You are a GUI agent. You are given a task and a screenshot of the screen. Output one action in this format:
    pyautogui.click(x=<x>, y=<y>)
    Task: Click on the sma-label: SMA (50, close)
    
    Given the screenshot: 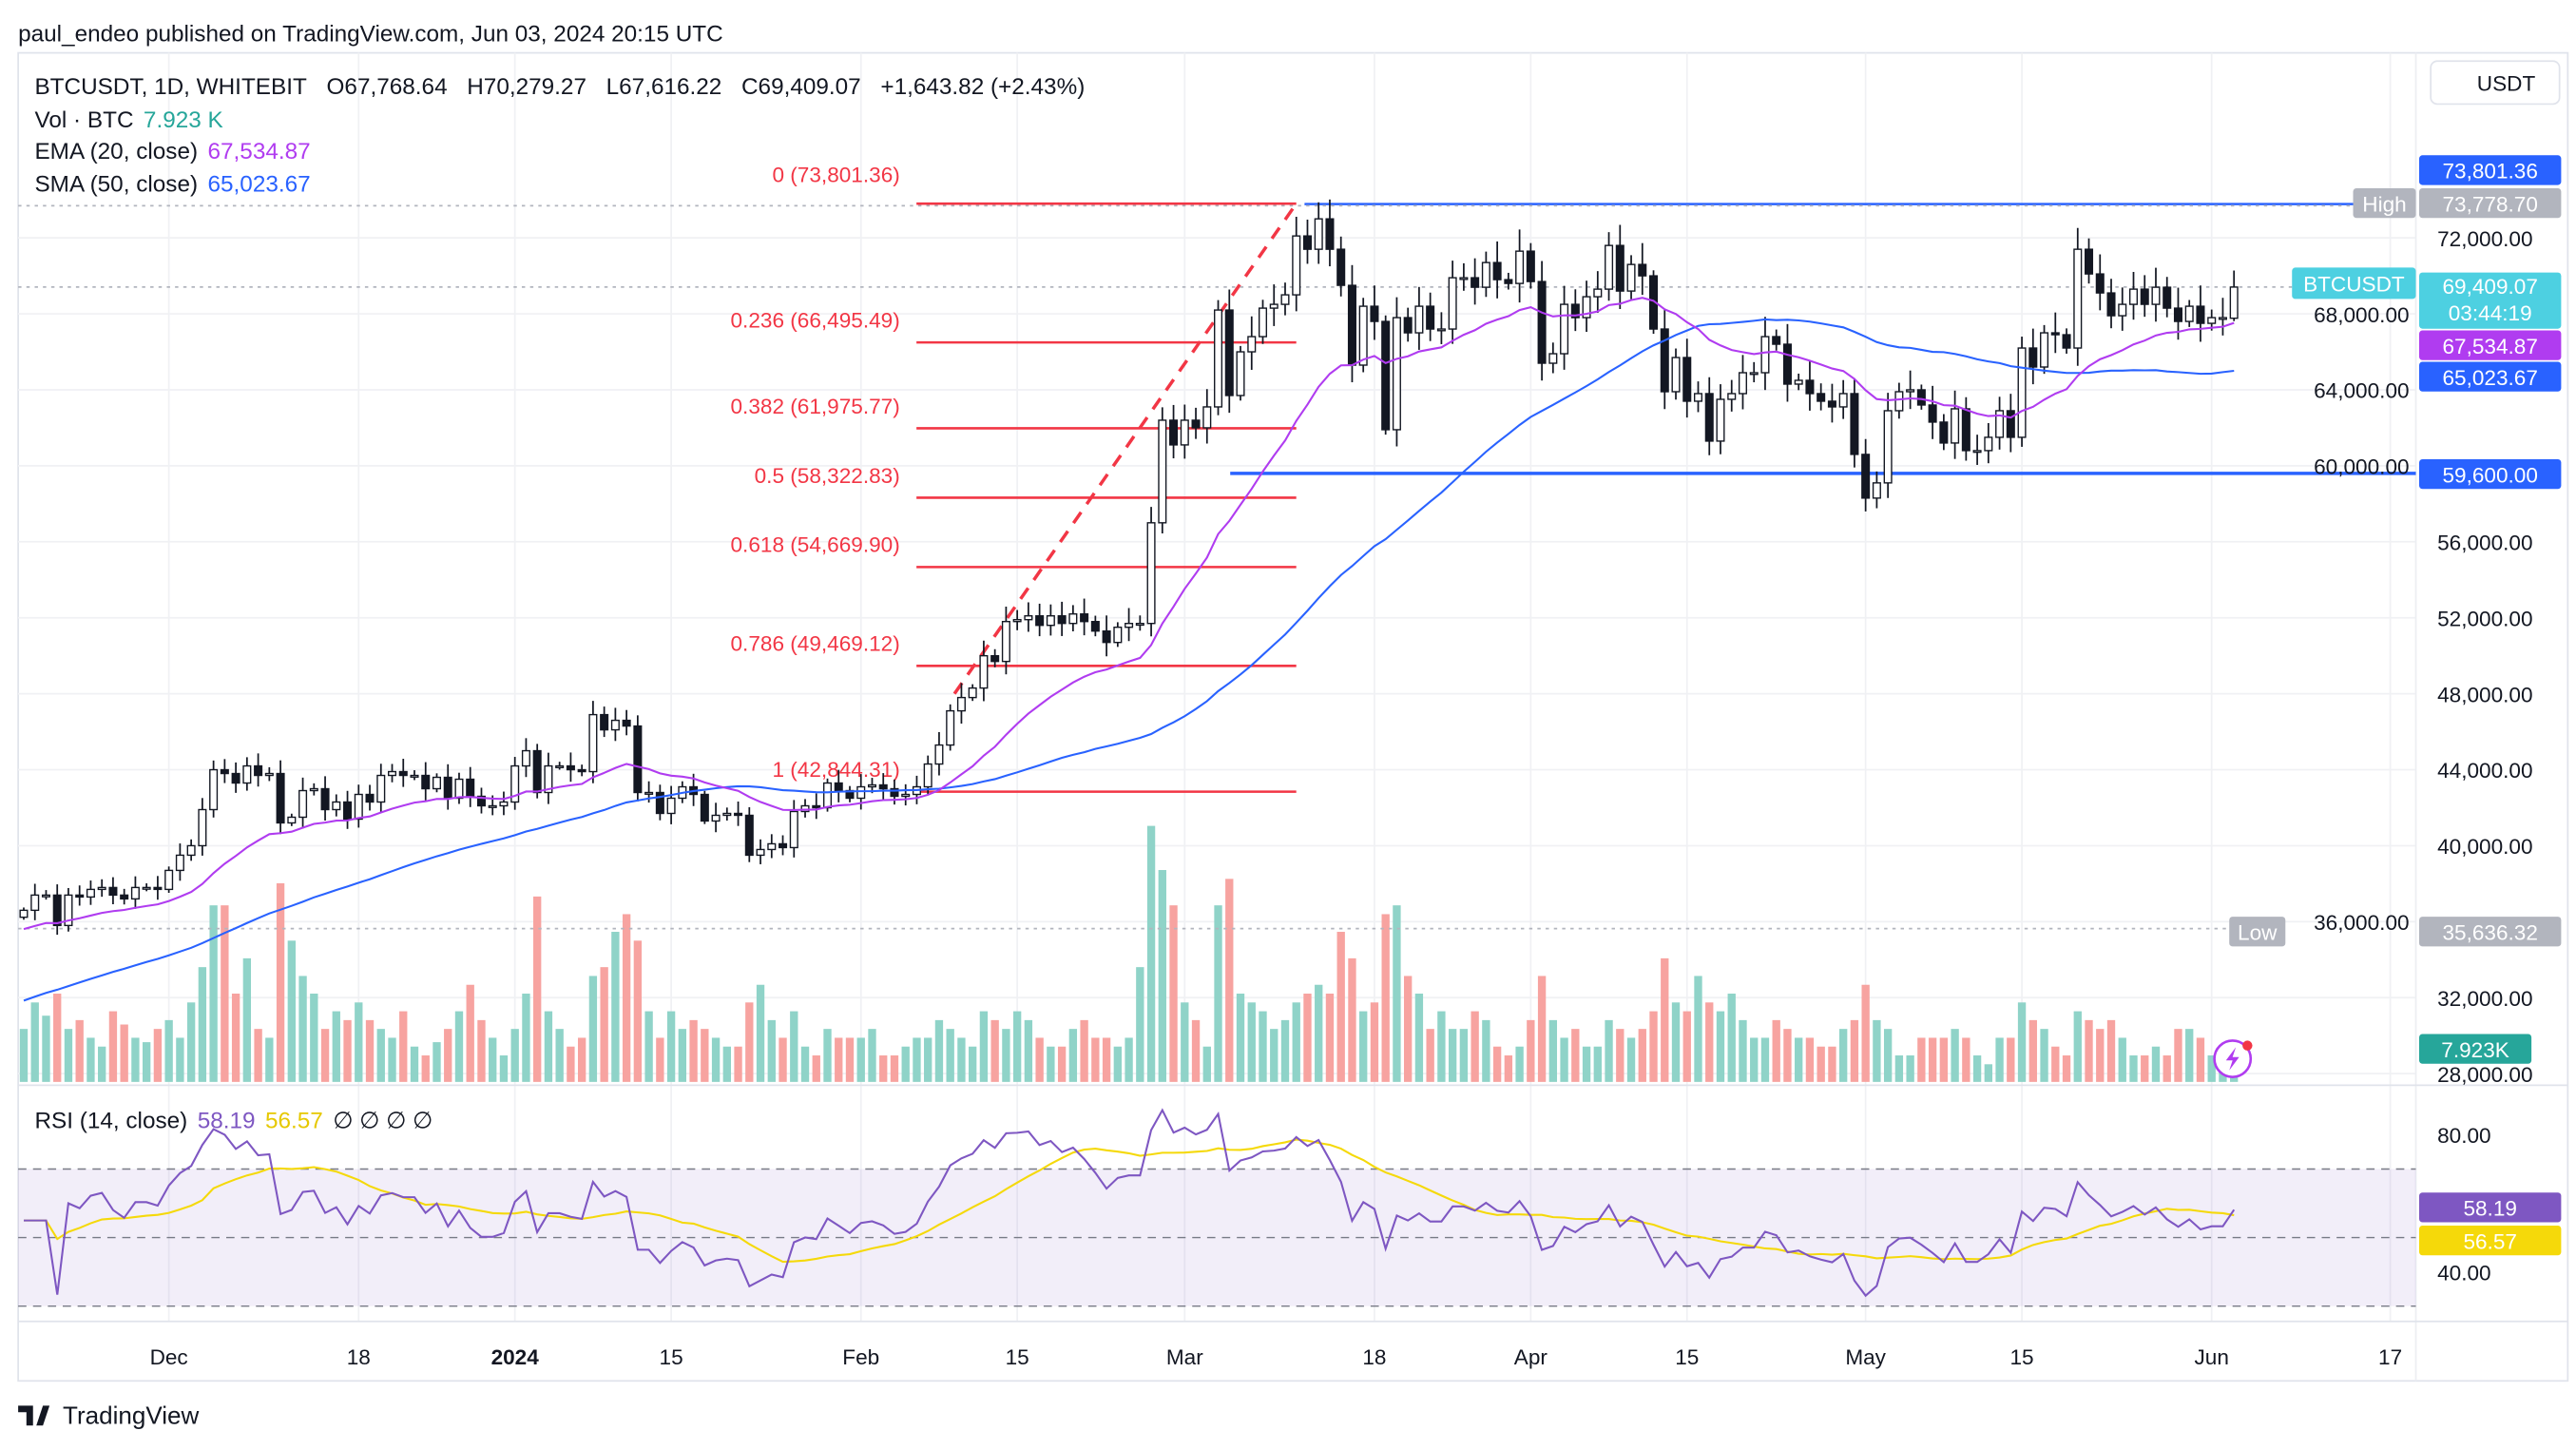 What is the action you would take?
    pyautogui.click(x=116, y=185)
    